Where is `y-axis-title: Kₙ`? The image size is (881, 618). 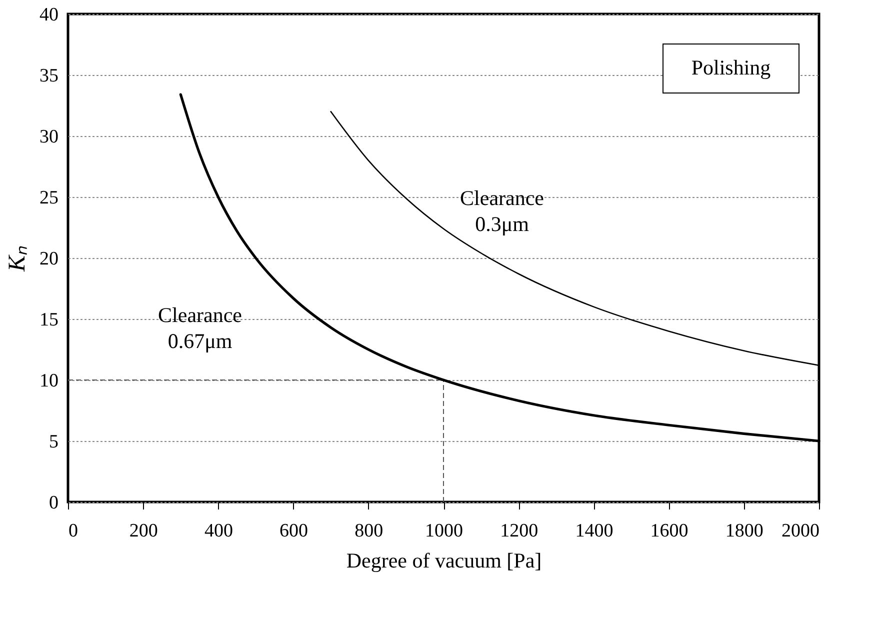
y-axis-title: Kₙ is located at coordinates (17, 259).